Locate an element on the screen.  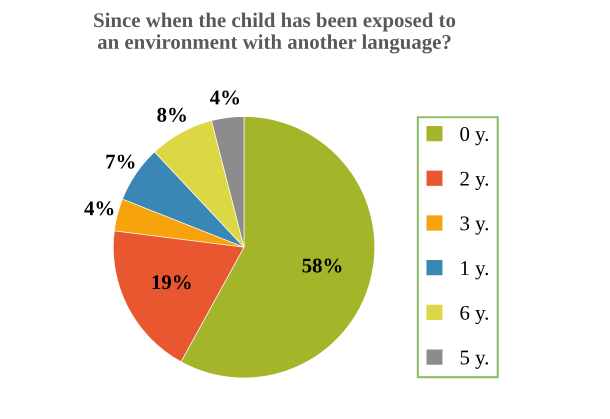
legend-label: 1 y. is located at coordinates (474, 270).